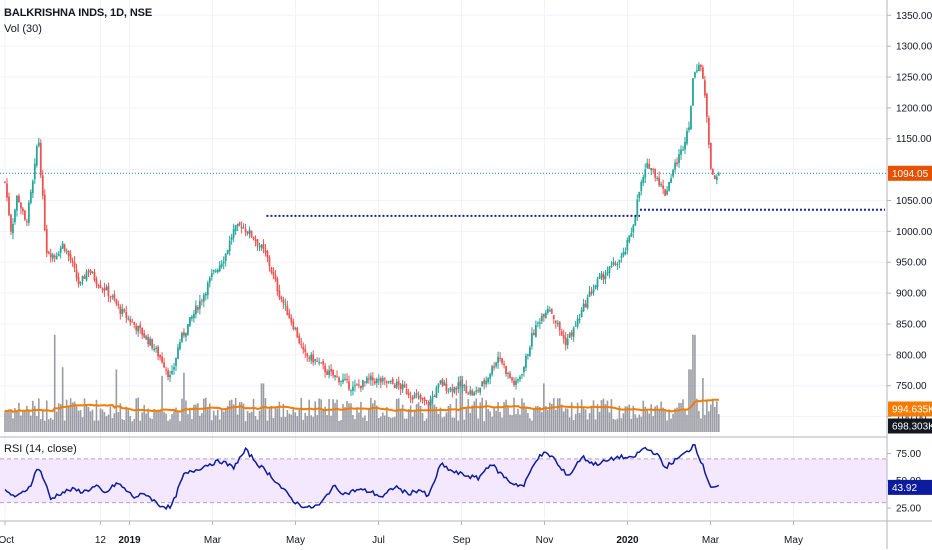 This screenshot has width=932, height=550. I want to click on svg-text: 698.303K, so click(912, 427).